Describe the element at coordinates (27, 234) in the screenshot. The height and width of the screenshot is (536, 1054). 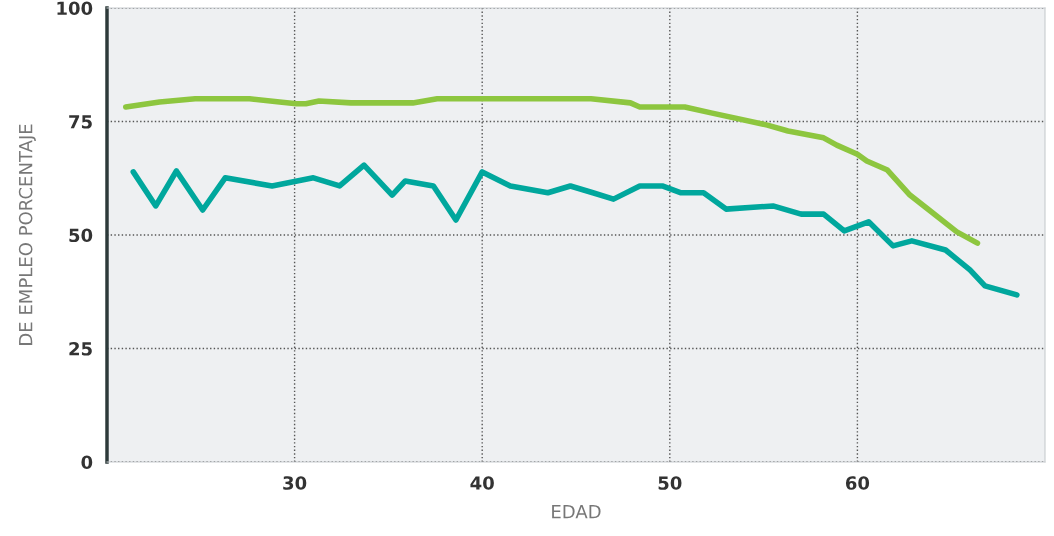
I see `y-axis-title: DE EMPLEO PORCENTAJE` at that location.